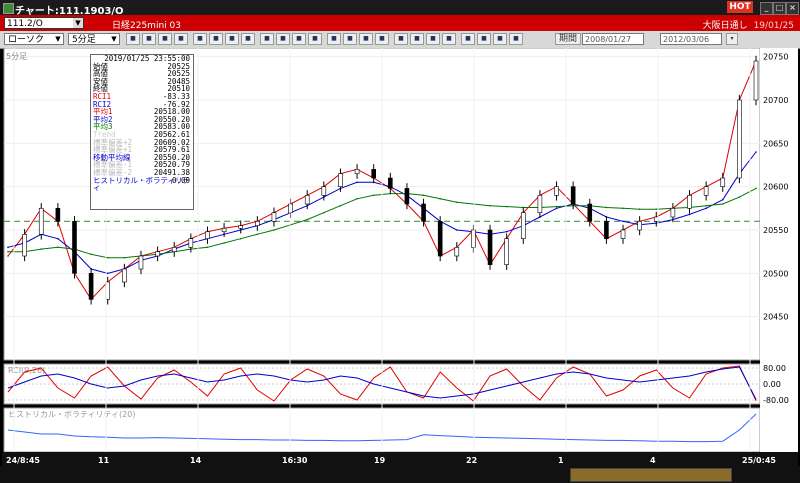  Describe the element at coordinates (69, 11) in the screenshot. I see `window-title: チャート:111.1903/O` at that location.